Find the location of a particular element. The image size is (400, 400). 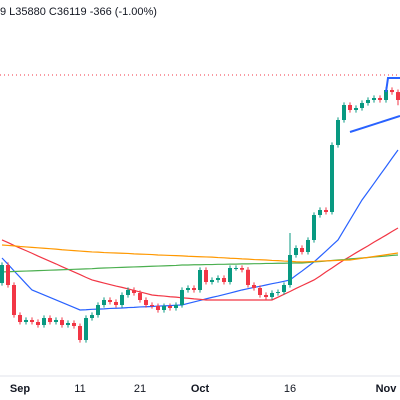

legend-bg is located at coordinates (115, 12).